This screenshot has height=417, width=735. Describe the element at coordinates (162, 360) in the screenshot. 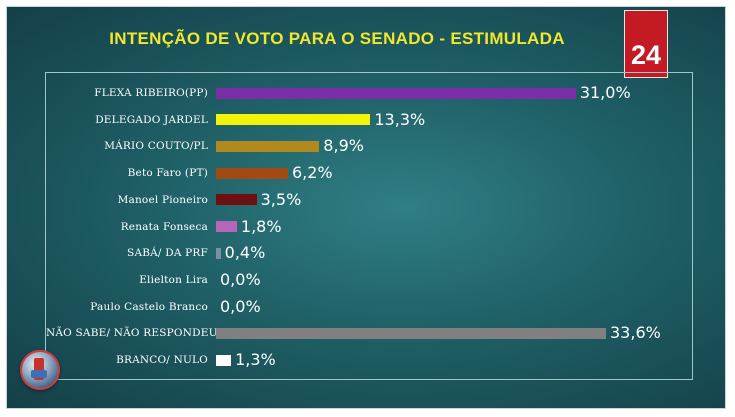

I see `category-label: BRANCO/ NULO` at that location.